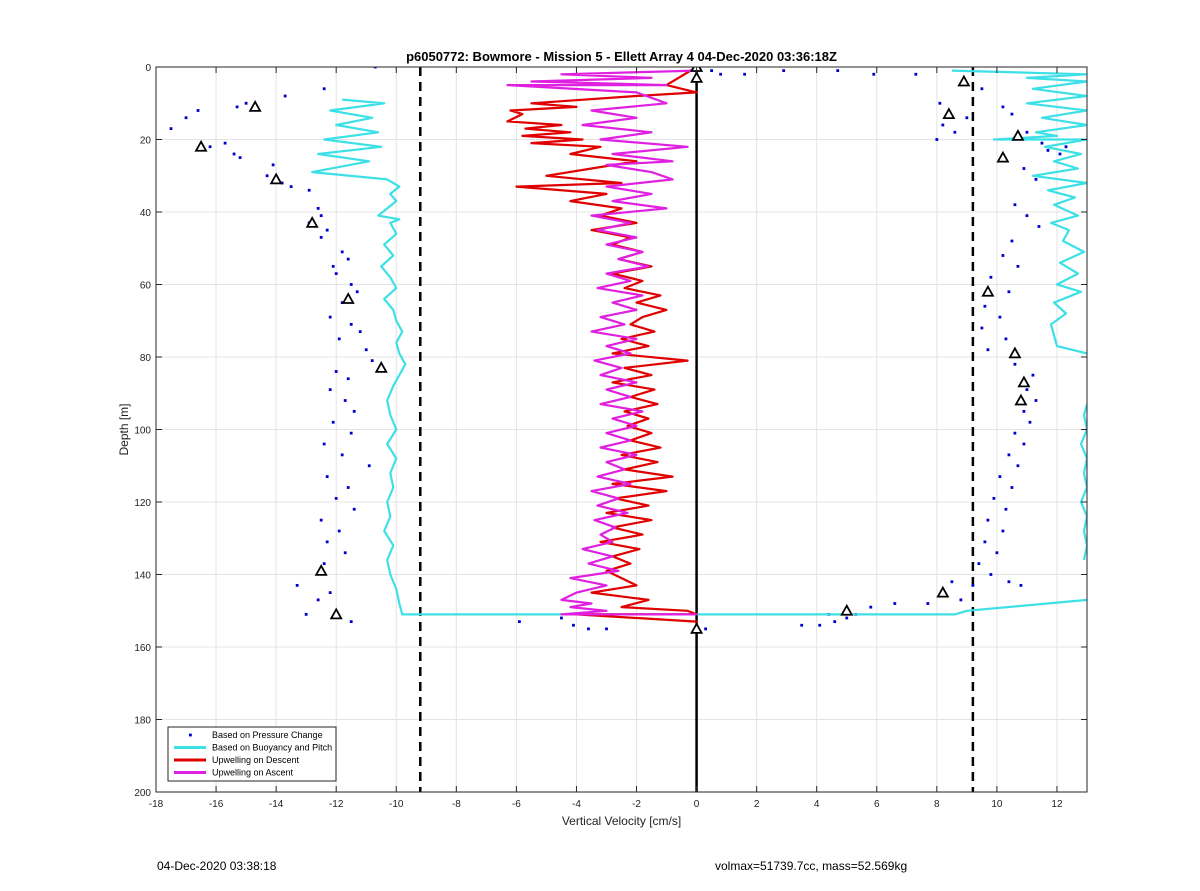 Image resolution: width=1200 pixels, height=891 pixels. I want to click on x-tick-label: -6, so click(516, 804).